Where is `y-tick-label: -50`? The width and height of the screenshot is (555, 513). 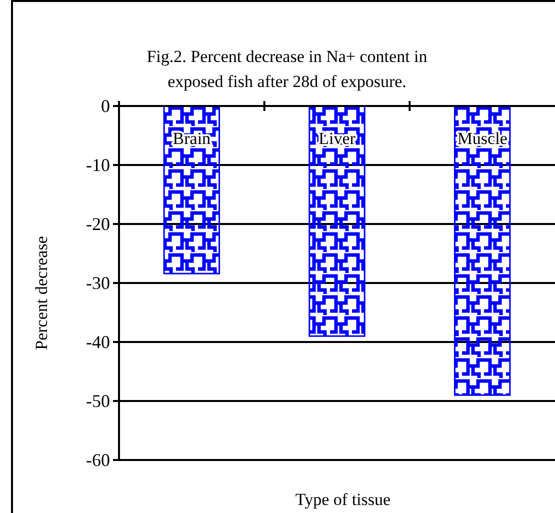 y-tick-label: -50 is located at coordinates (98, 400).